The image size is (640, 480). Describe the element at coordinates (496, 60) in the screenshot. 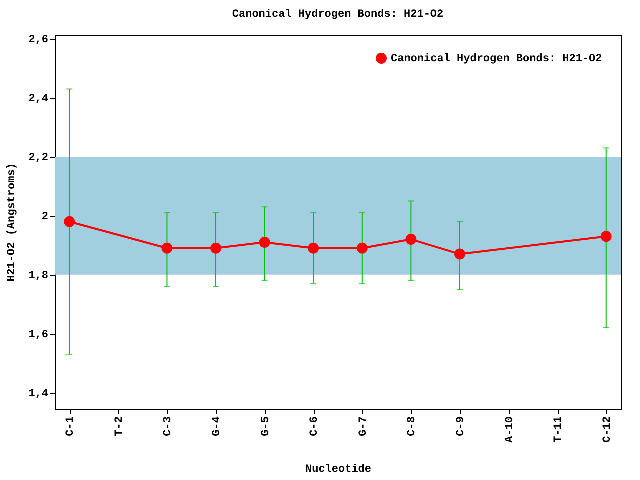

I see `legend-label: Canonical Hydrogen Bonds: H21-O2` at that location.